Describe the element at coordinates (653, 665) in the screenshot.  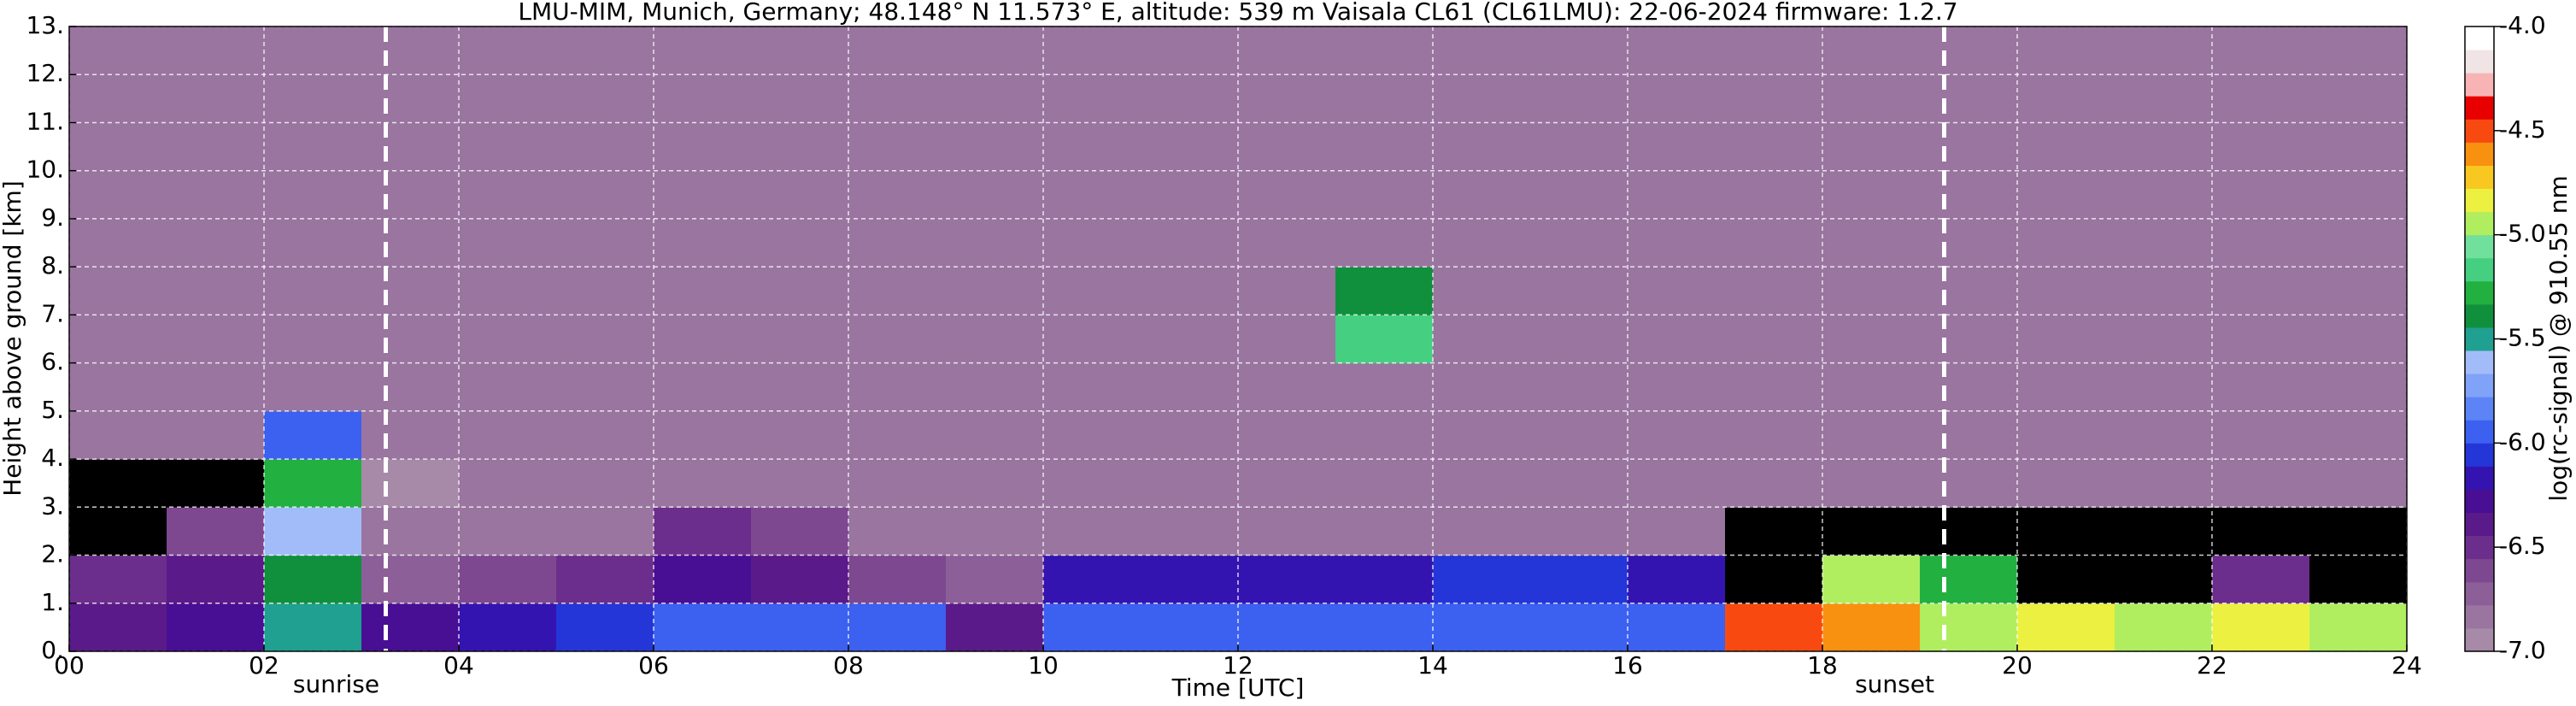
I see `x-tick-label: 06` at that location.